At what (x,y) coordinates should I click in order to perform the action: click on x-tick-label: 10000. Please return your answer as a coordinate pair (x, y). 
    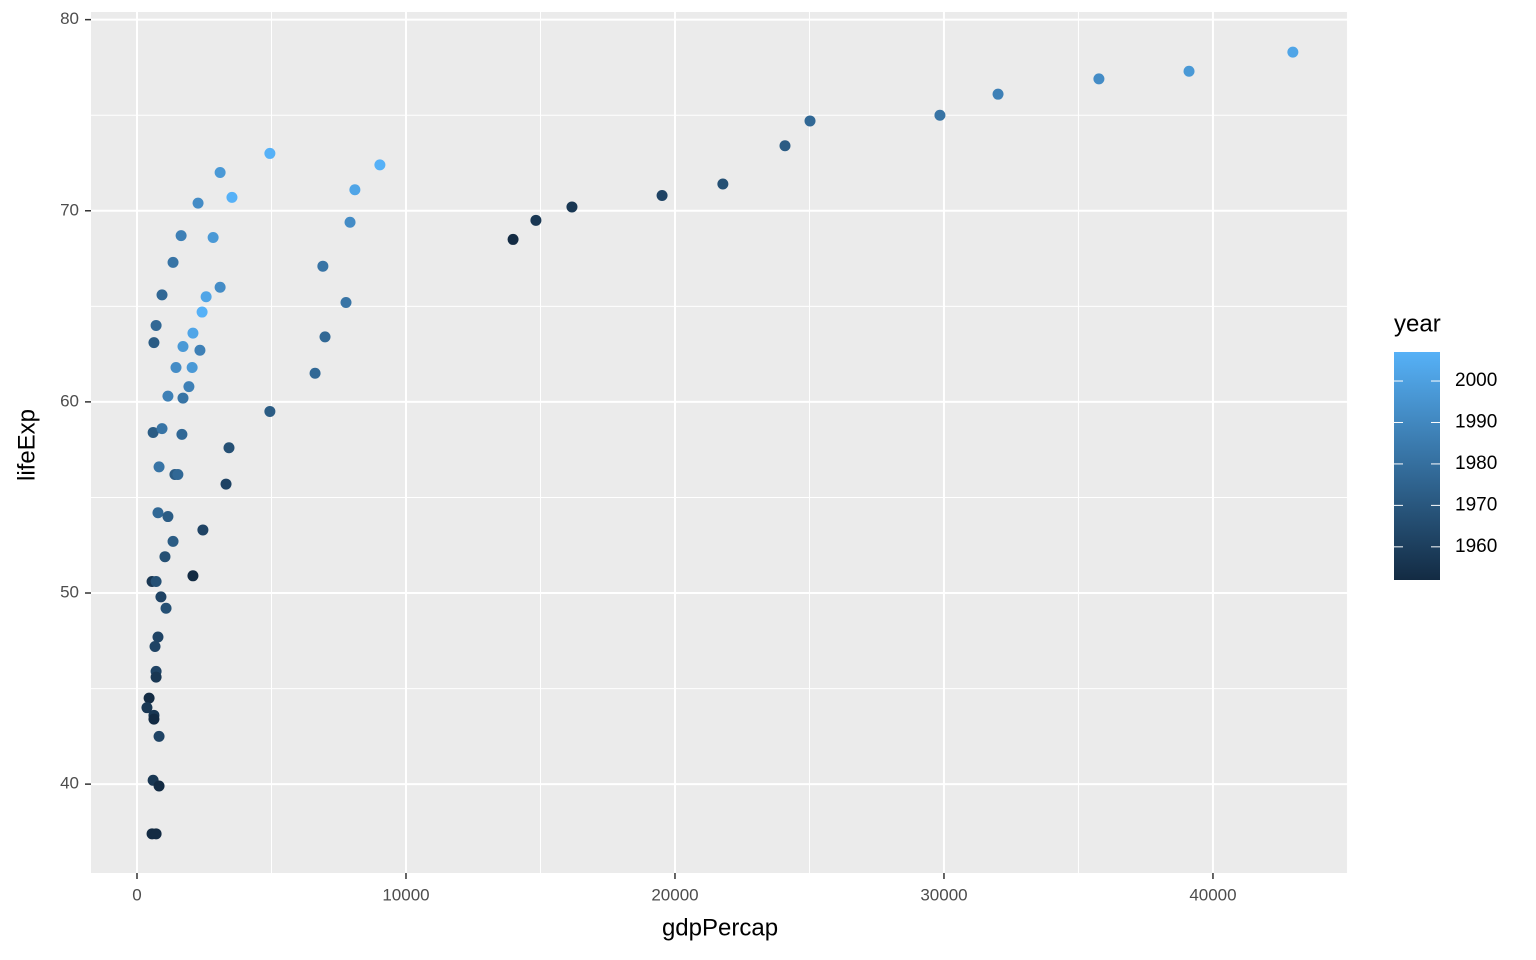
    Looking at the image, I should click on (405, 894).